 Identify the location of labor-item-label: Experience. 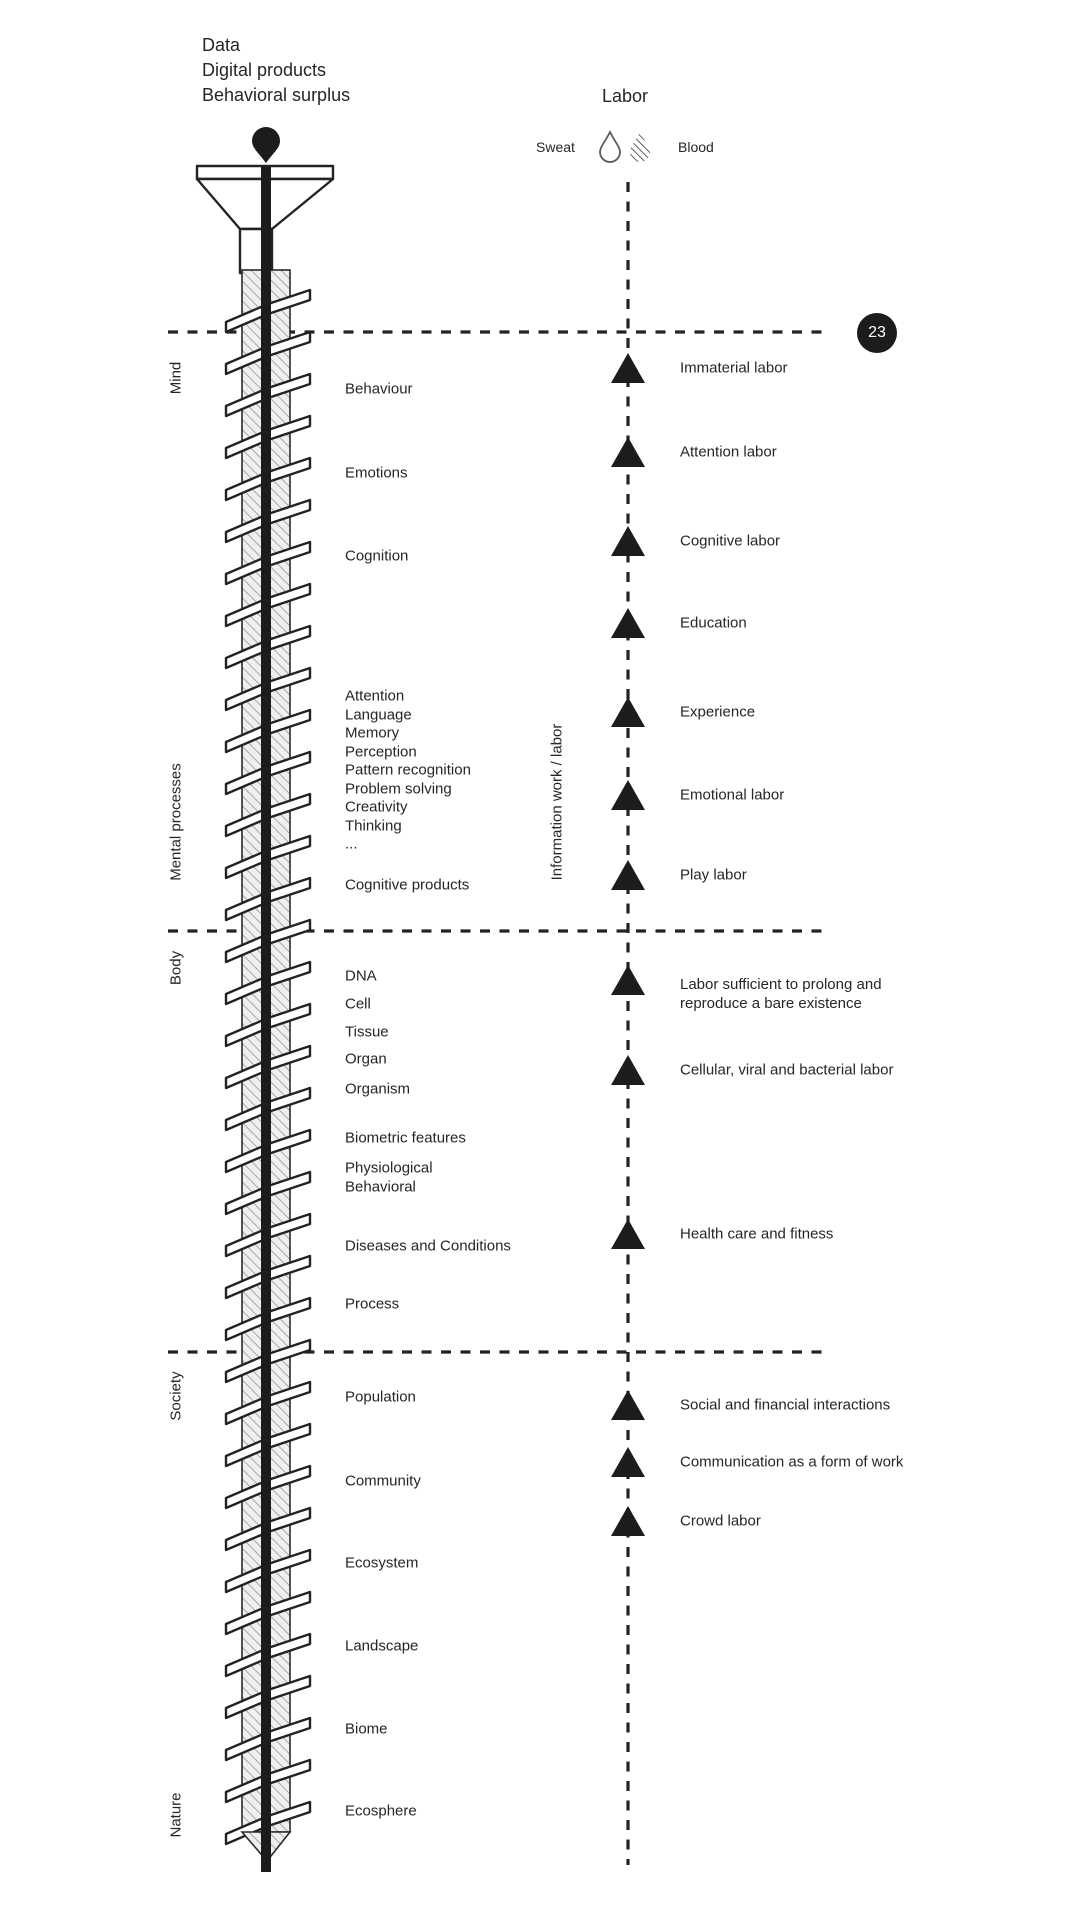
(718, 712).